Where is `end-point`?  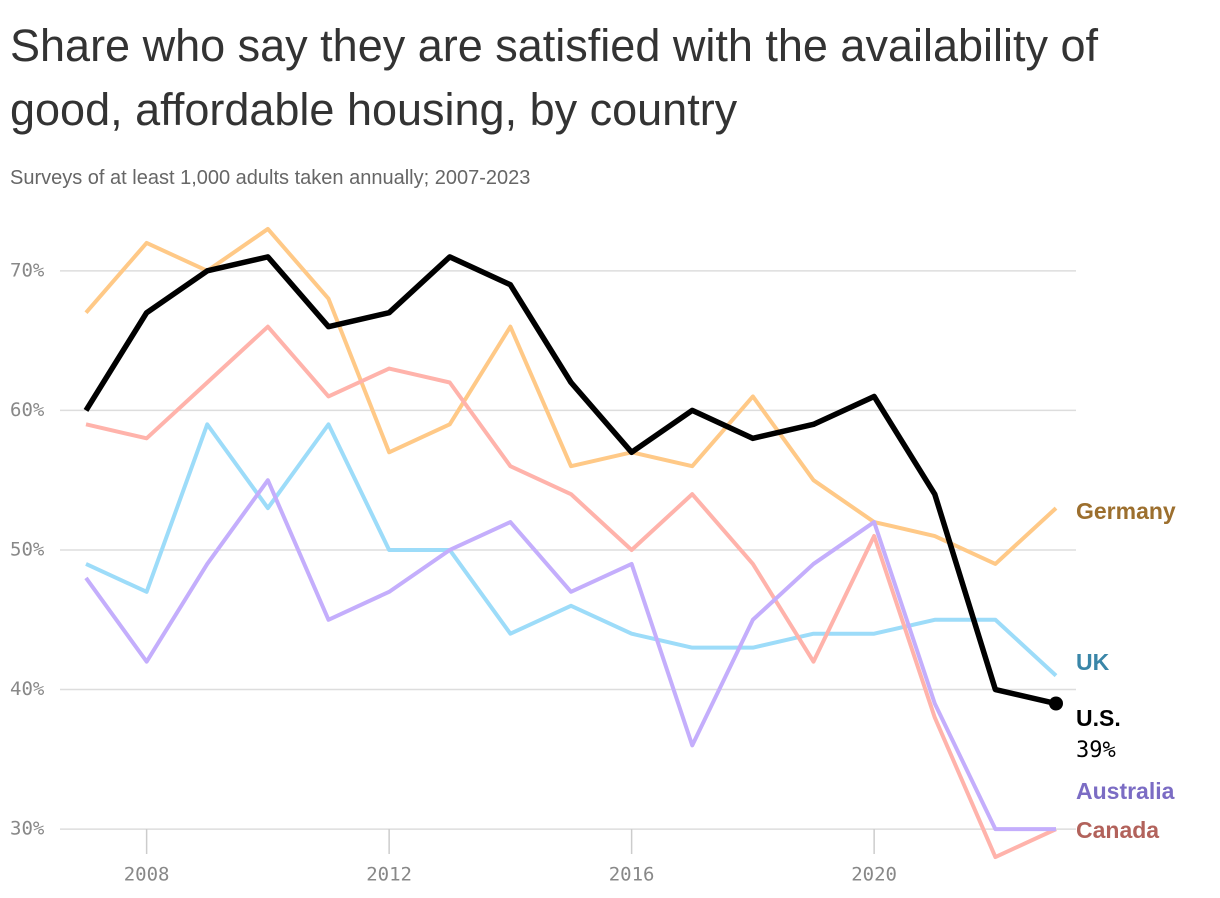
end-point is located at coordinates (1056, 703).